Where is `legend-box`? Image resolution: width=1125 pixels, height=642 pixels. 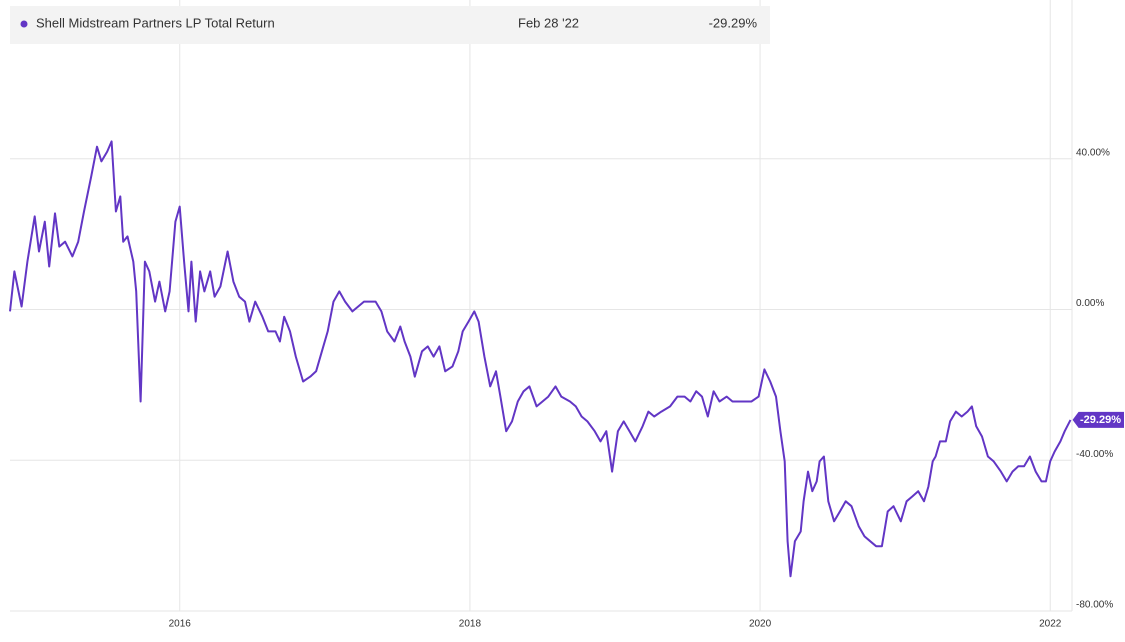
legend-box is located at coordinates (390, 25).